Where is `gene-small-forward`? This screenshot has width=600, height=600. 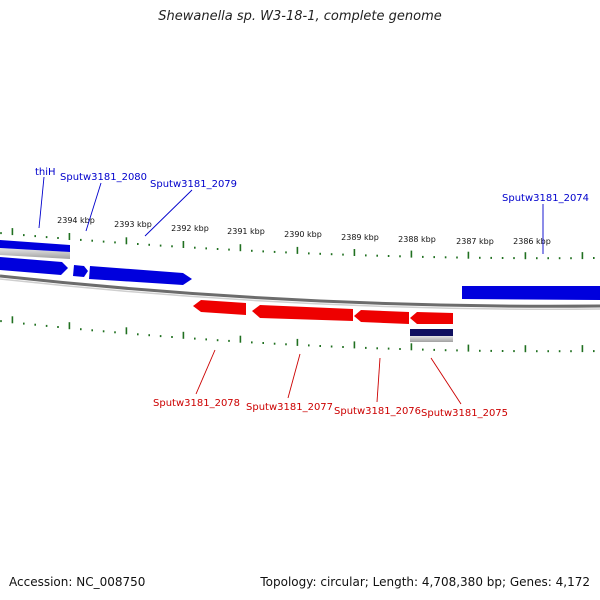
gene-small-forward is located at coordinates (80, 271).